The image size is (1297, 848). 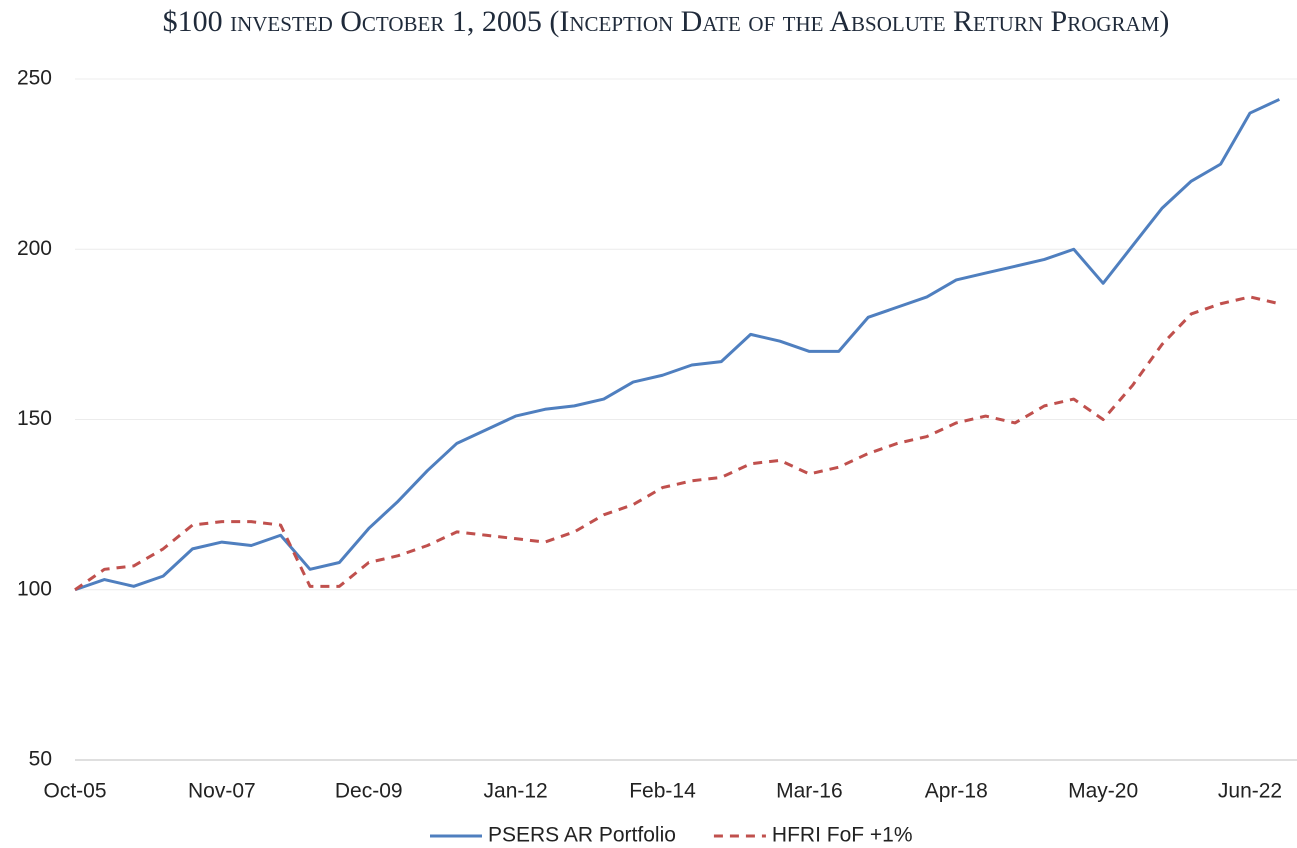 I want to click on x-tick-label: Nov-07, so click(x=222, y=791).